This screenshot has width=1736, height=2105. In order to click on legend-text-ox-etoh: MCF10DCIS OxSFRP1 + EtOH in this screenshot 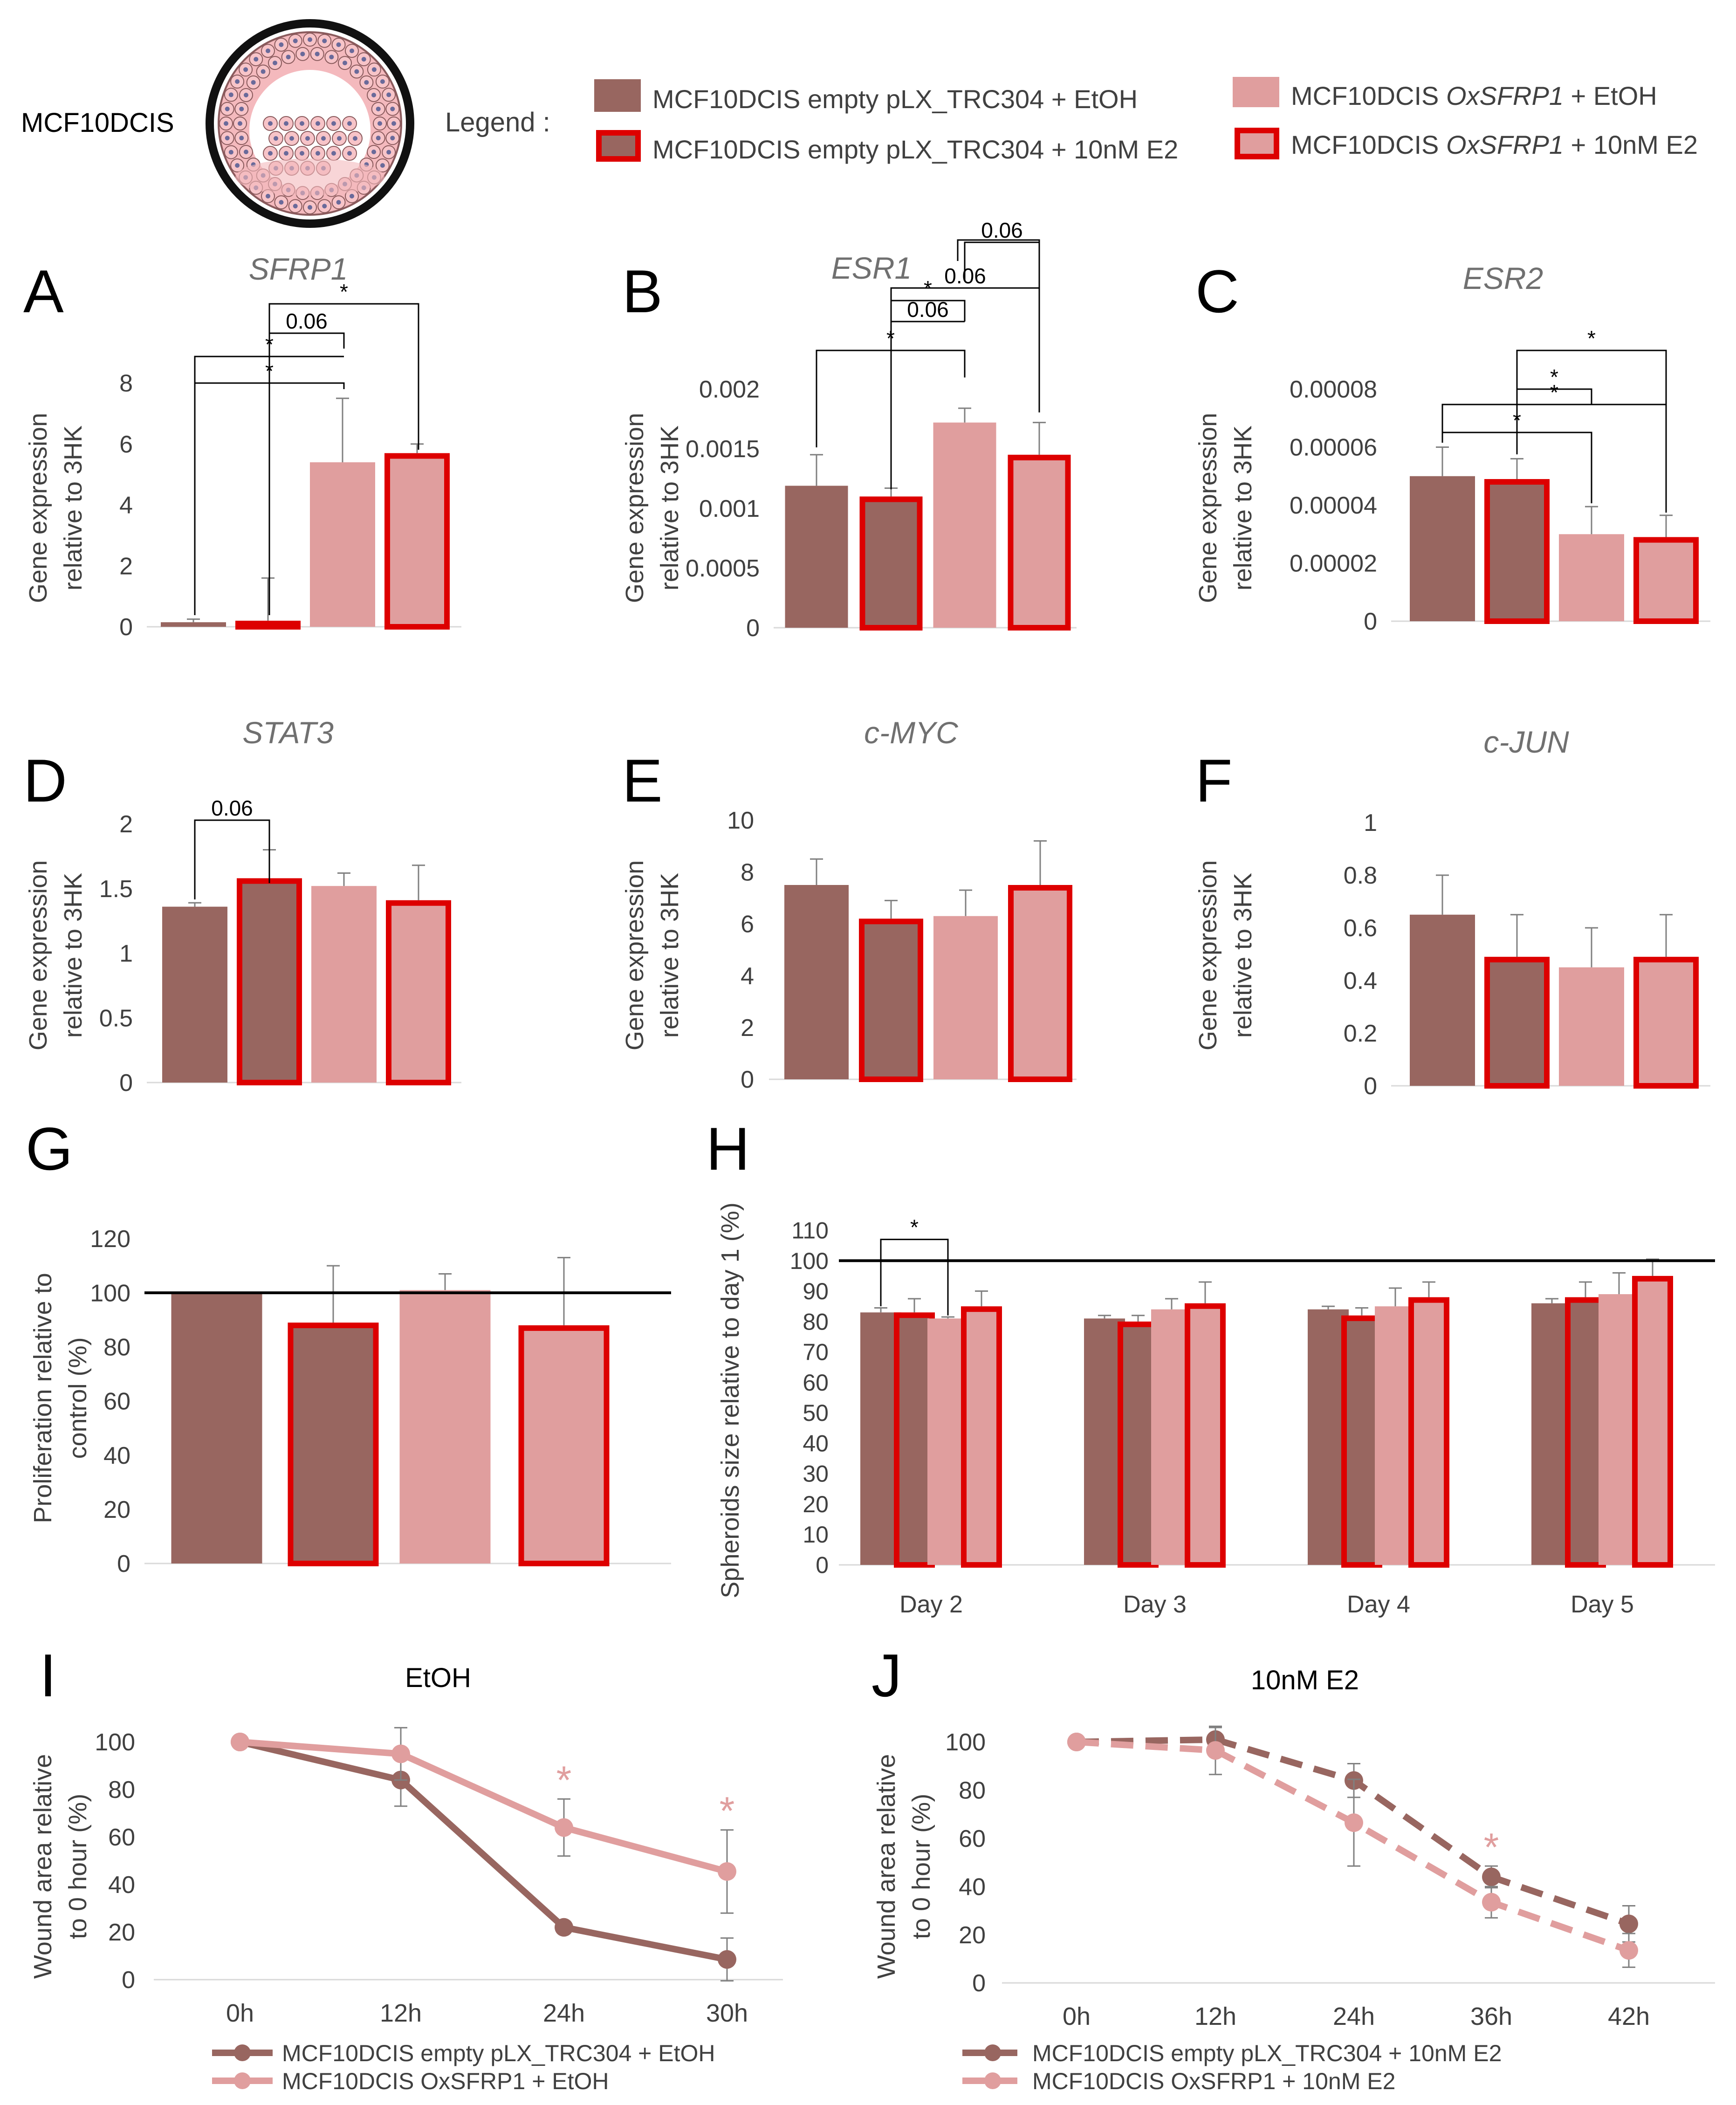, I will do `click(1474, 96)`.